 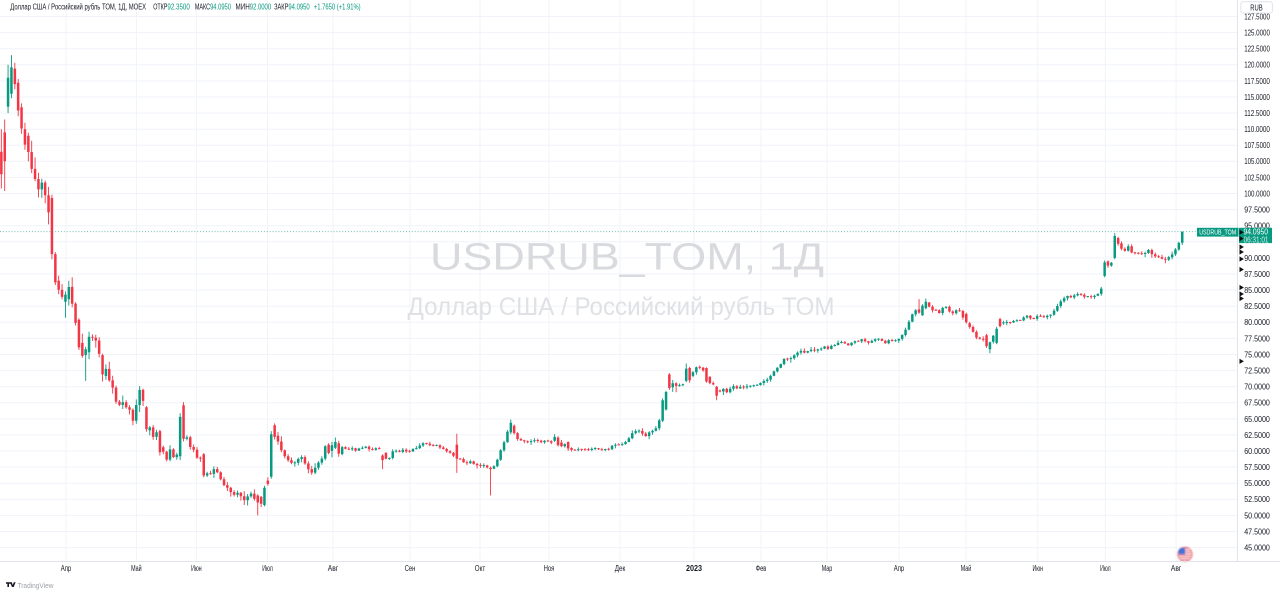 What do you see at coordinates (620, 568) in the screenshot?
I see `svg-text: Дек` at bounding box center [620, 568].